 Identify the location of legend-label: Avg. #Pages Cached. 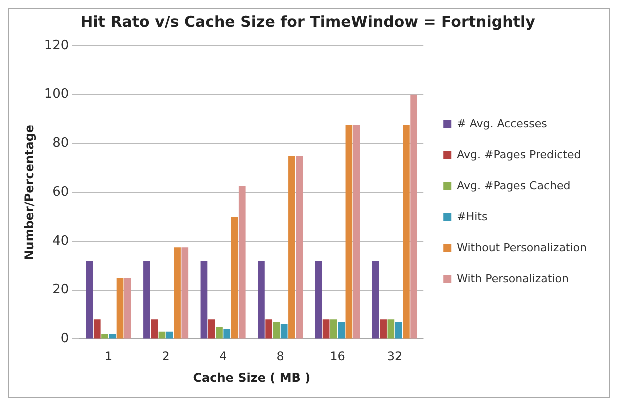
(514, 185).